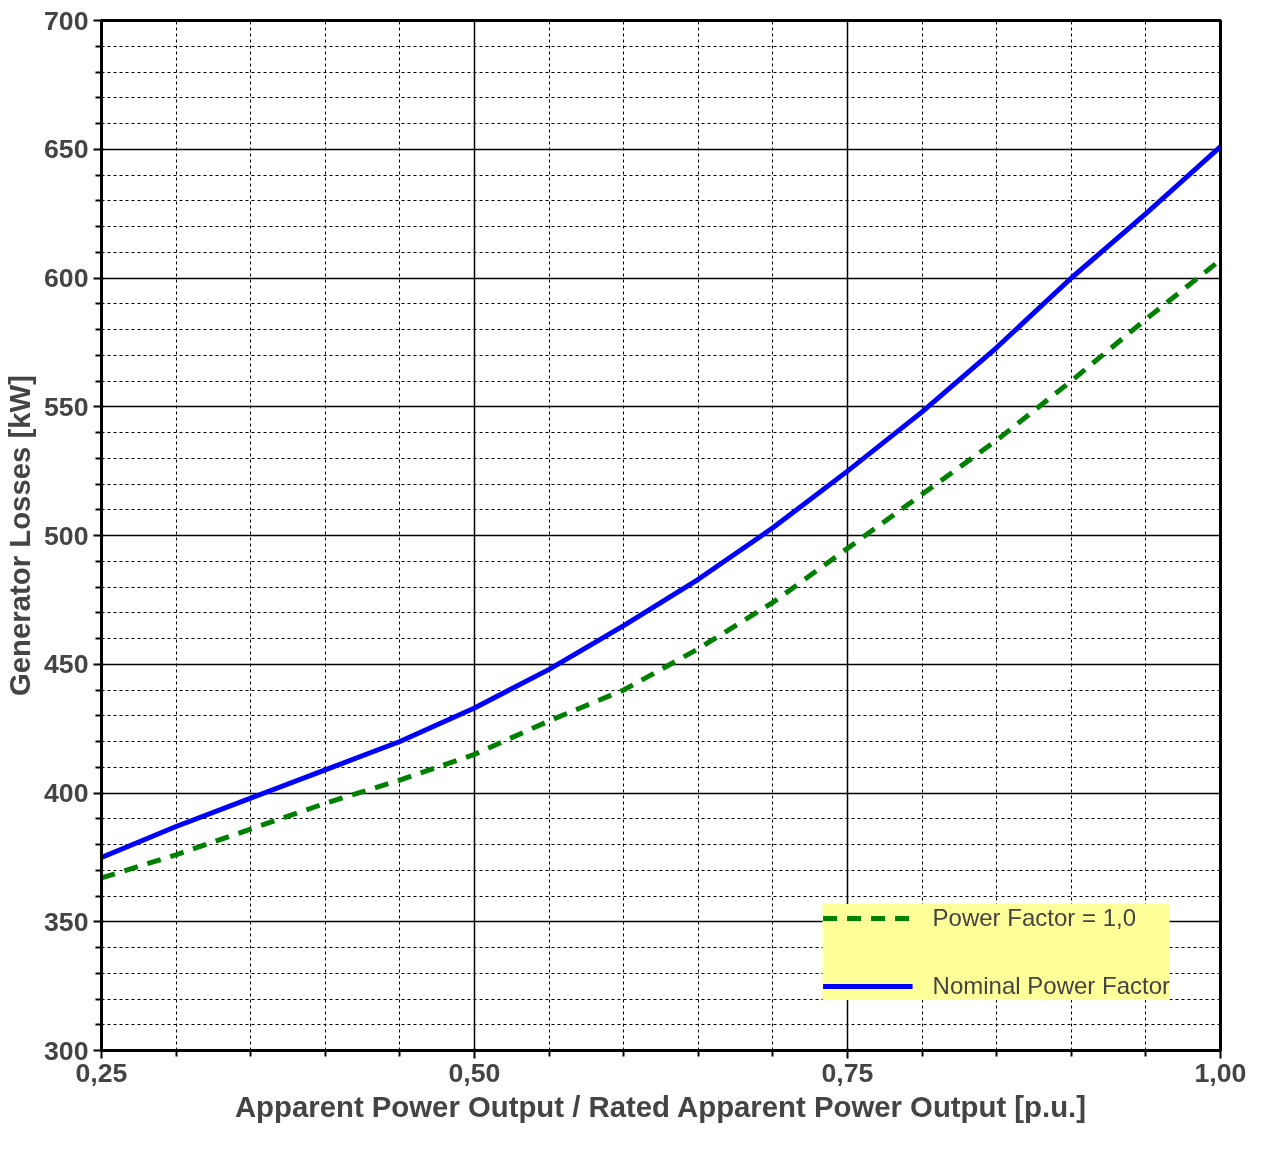 The height and width of the screenshot is (1164, 1269). I want to click on x-tick-label: 0,50, so click(474, 1072).